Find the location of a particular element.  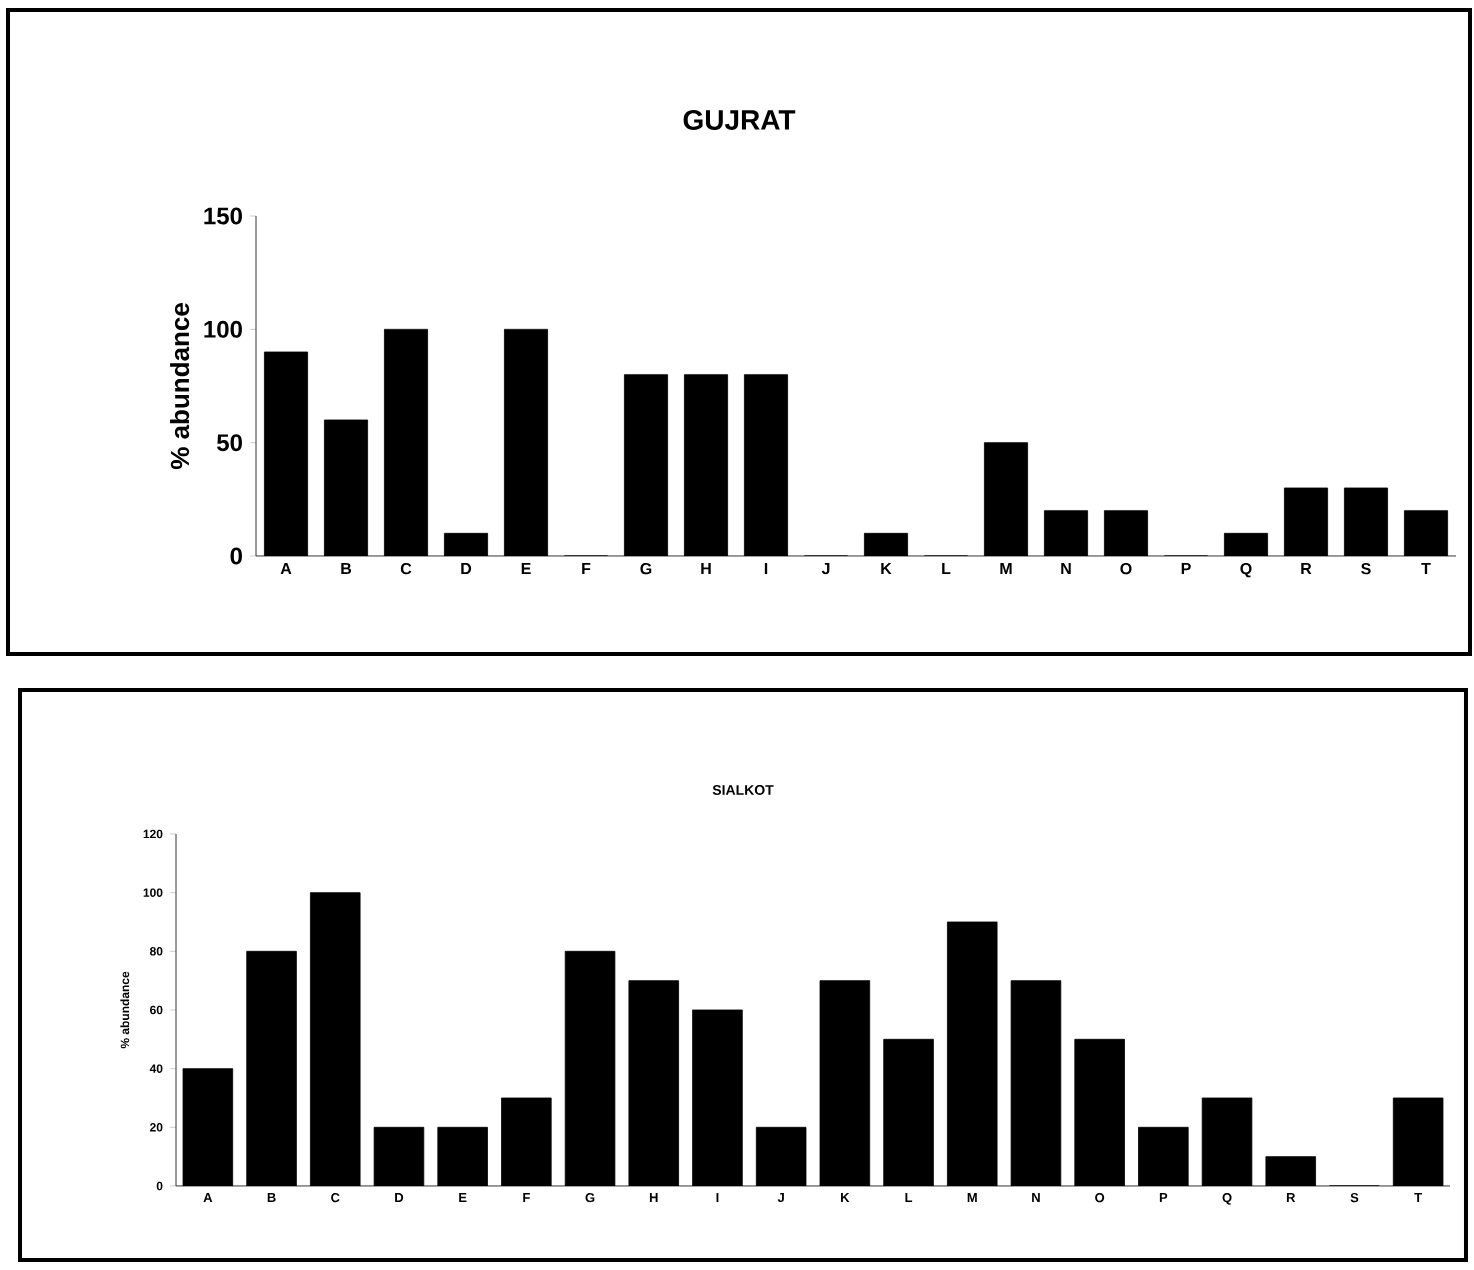

x-tick-label: J is located at coordinates (825, 569).